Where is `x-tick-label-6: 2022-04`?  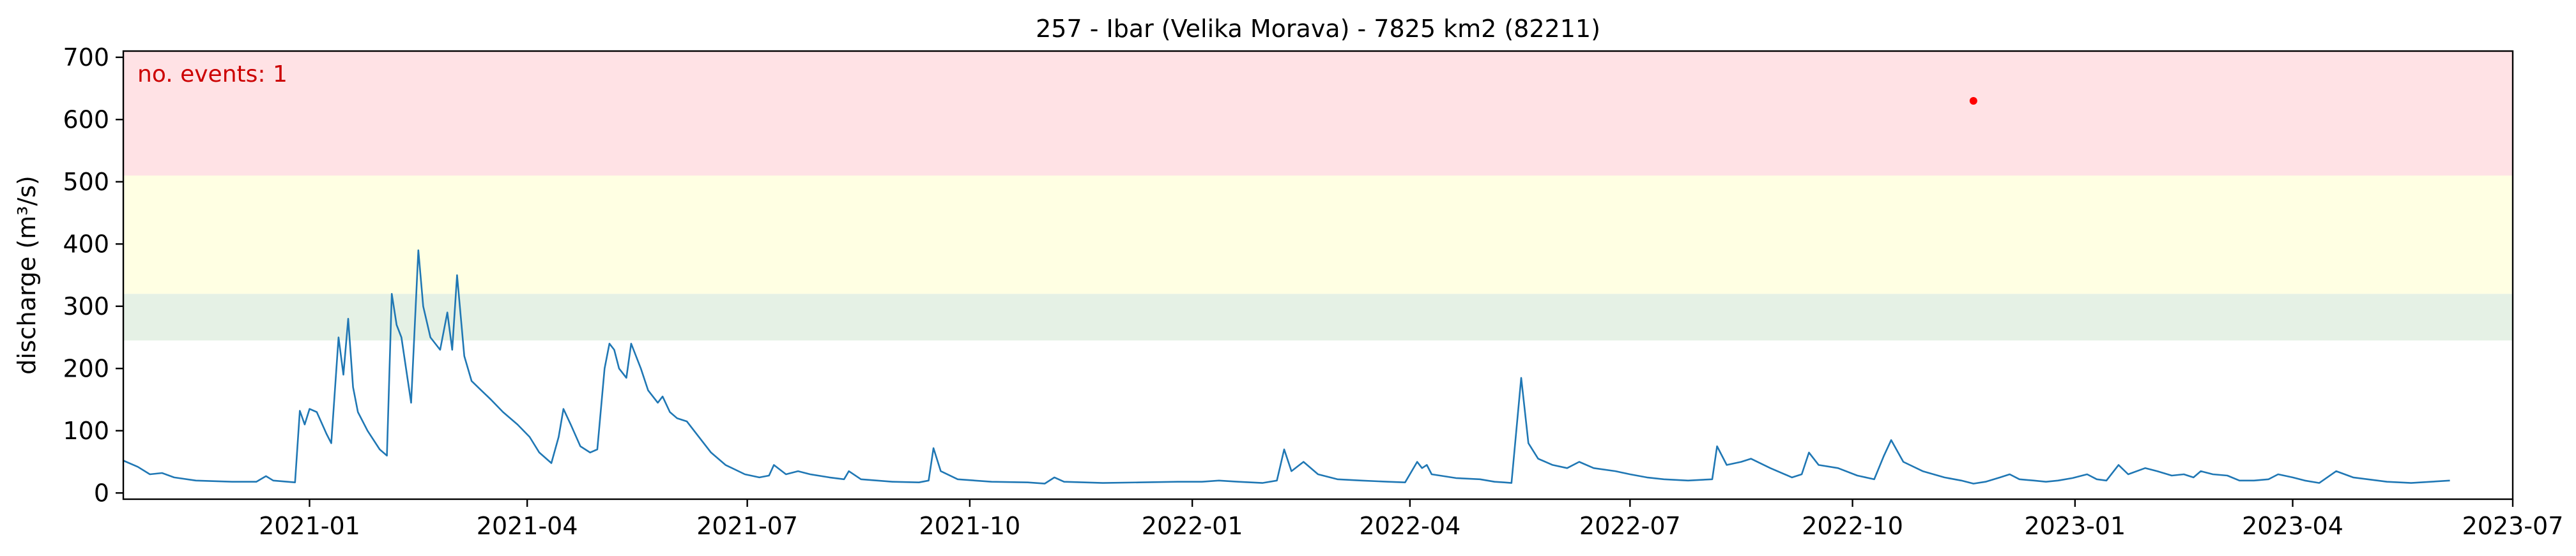 x-tick-label-6: 2022-04 is located at coordinates (1409, 526).